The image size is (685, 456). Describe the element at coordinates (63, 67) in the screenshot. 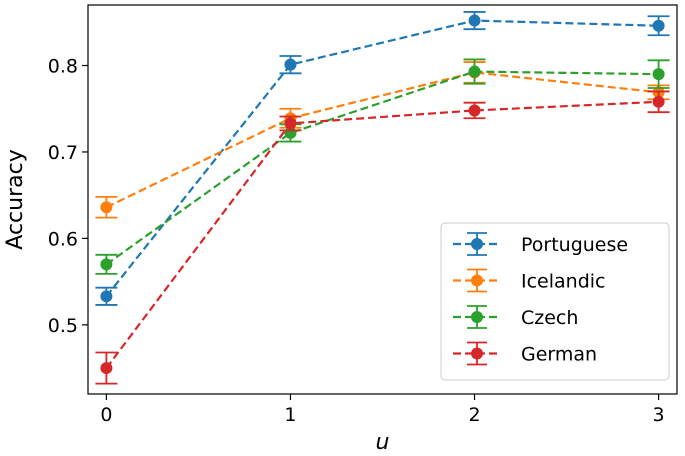

I see `y-tick-label: 0.8` at that location.